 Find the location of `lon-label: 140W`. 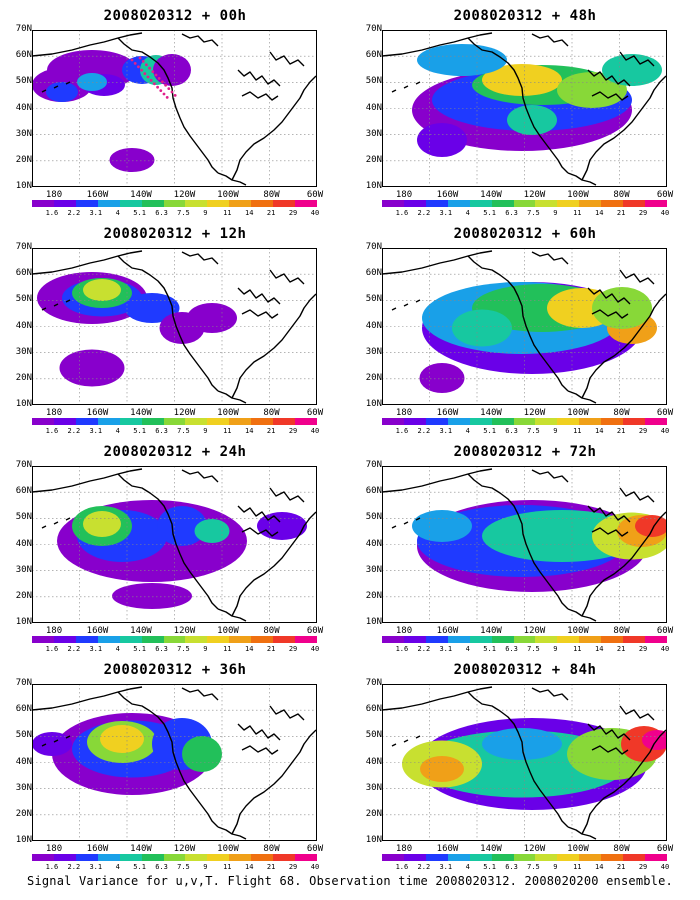

lon-label: 140W is located at coordinates (141, 413).